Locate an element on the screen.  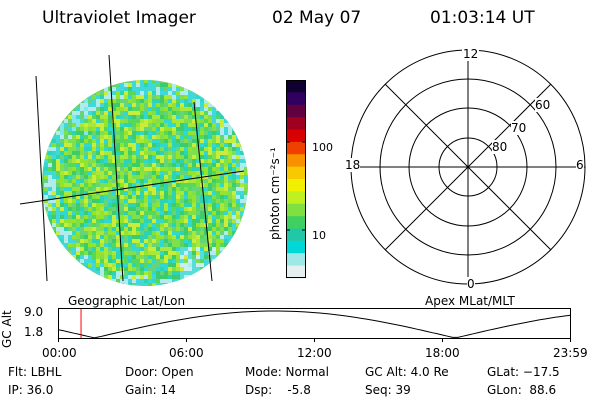
info-glon: GLon: 88.6 is located at coordinates (522, 390).